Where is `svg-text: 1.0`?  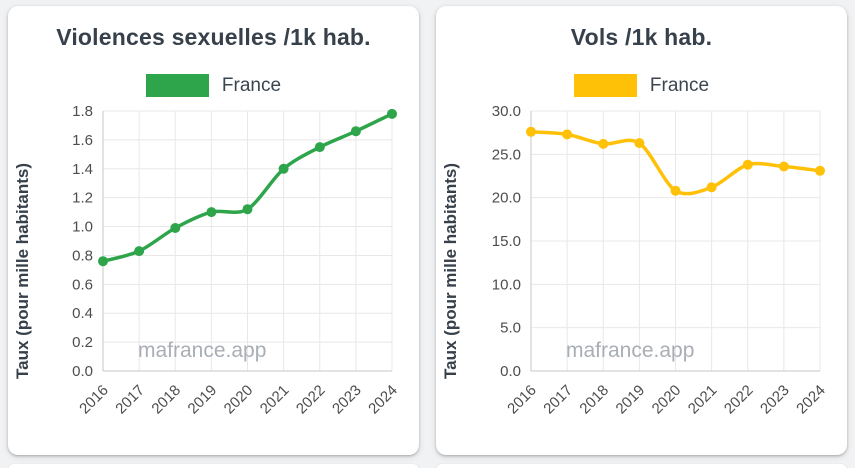 svg-text: 1.0 is located at coordinates (82, 227).